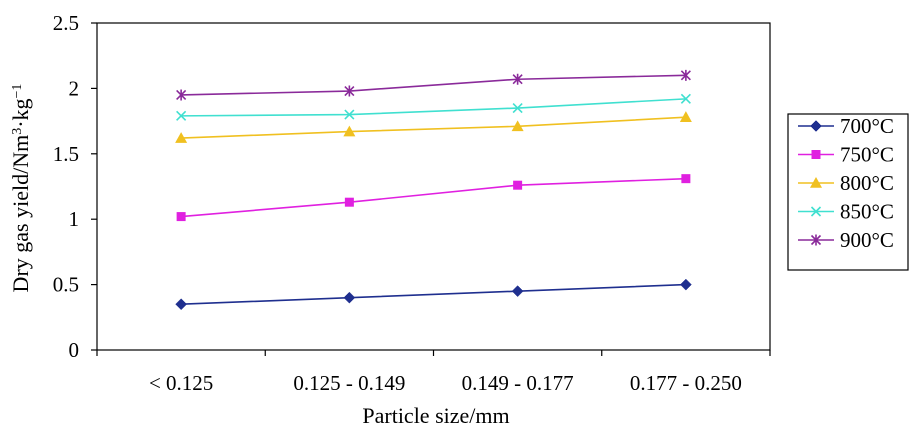 The image size is (910, 430). I want to click on y-tick-label: 1, so click(74, 219).